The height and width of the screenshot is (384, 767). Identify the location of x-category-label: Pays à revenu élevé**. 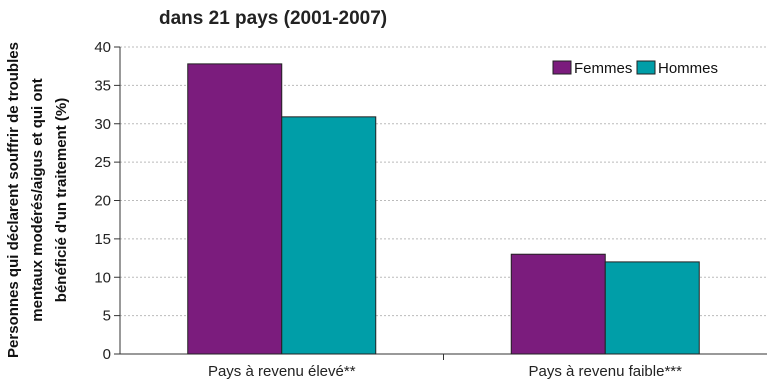
(282, 371).